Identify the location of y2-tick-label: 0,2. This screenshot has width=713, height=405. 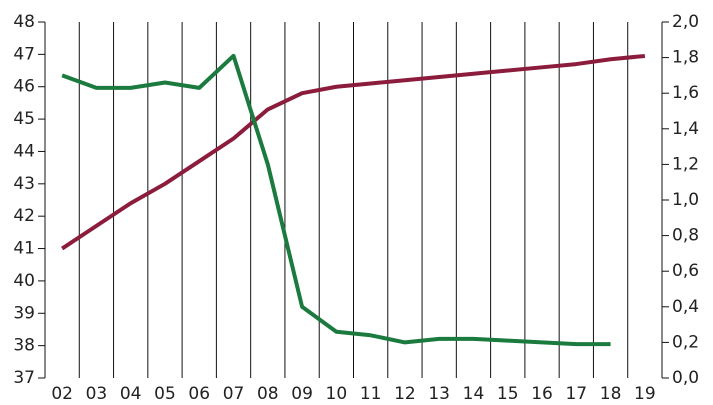
(685, 342).